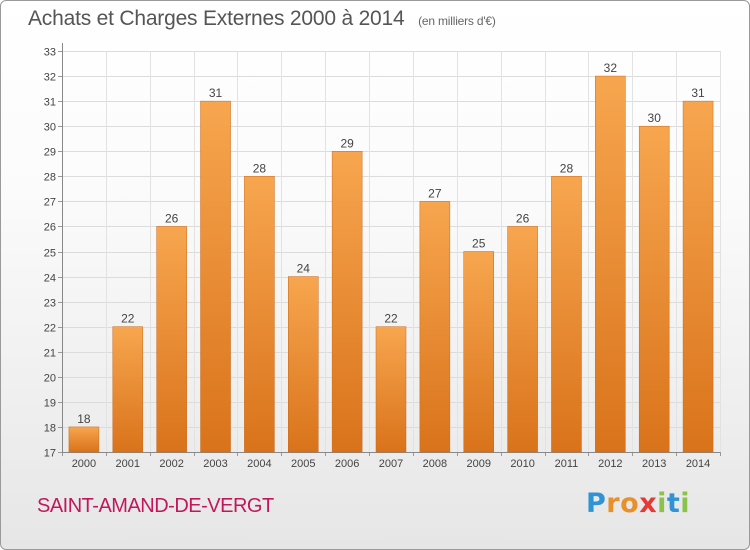 The width and height of the screenshot is (750, 550). I want to click on x-tick-label: 2010, so click(522, 464).